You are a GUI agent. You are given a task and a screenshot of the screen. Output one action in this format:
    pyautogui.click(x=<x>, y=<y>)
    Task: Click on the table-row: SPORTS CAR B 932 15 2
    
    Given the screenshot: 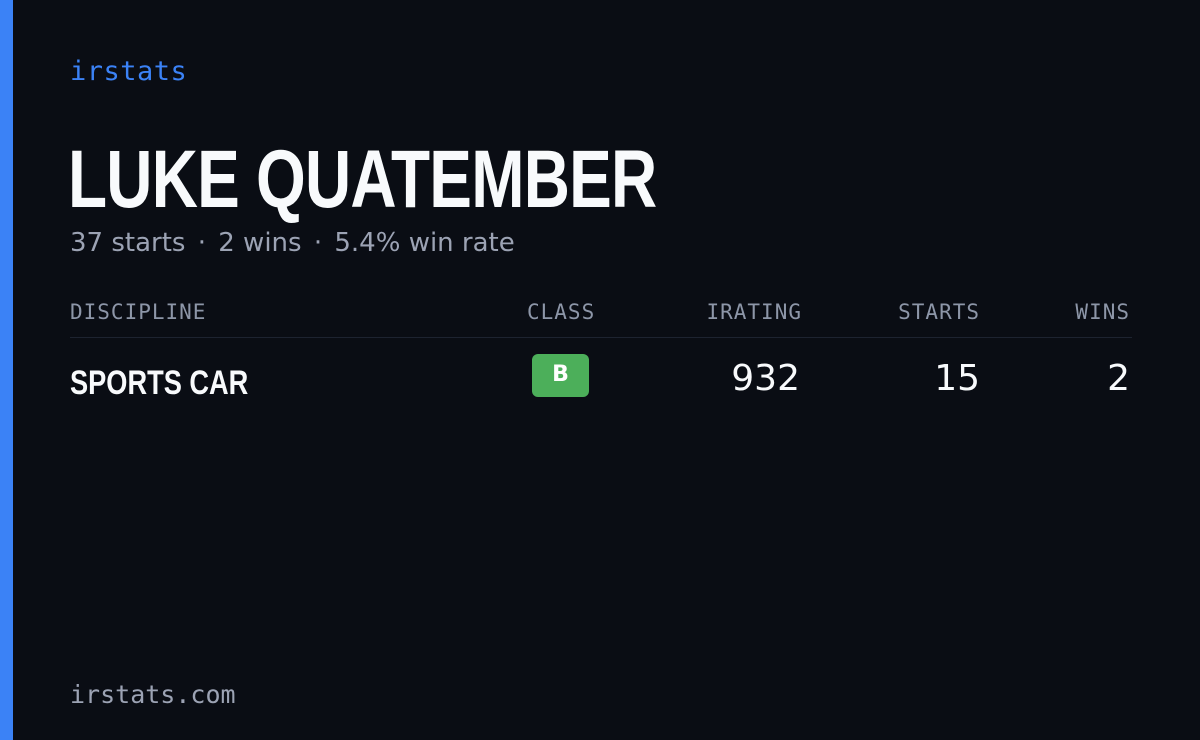 What is the action you would take?
    pyautogui.click(x=601, y=376)
    